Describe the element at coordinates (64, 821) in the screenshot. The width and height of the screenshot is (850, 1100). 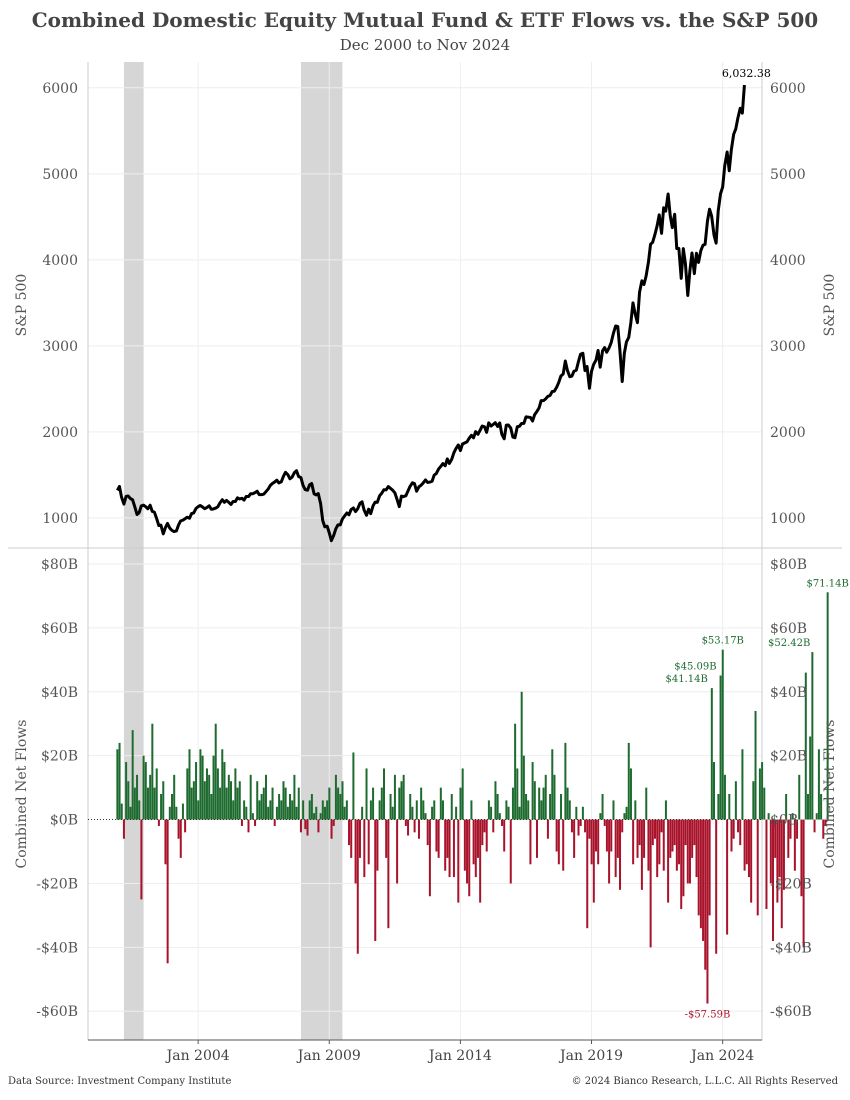
I see `y-tick-label-left: $0B` at that location.